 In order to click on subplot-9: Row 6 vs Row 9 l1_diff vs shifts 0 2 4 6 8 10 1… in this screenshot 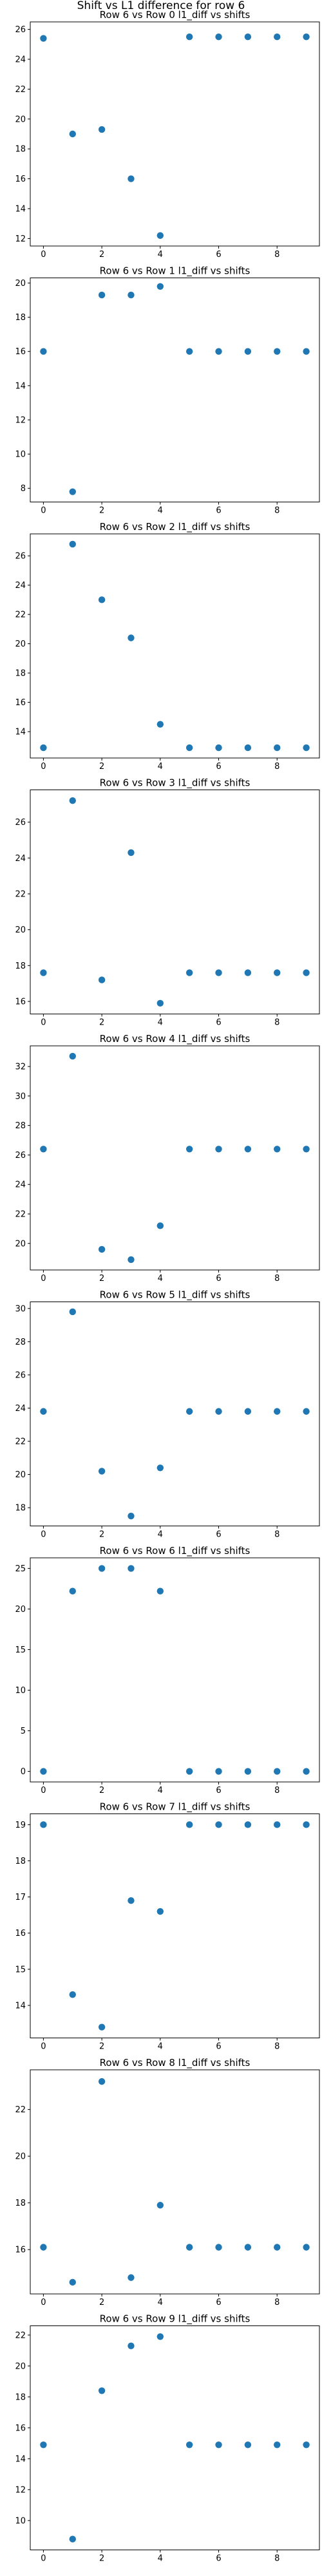, I will do `click(167, 2438)`.